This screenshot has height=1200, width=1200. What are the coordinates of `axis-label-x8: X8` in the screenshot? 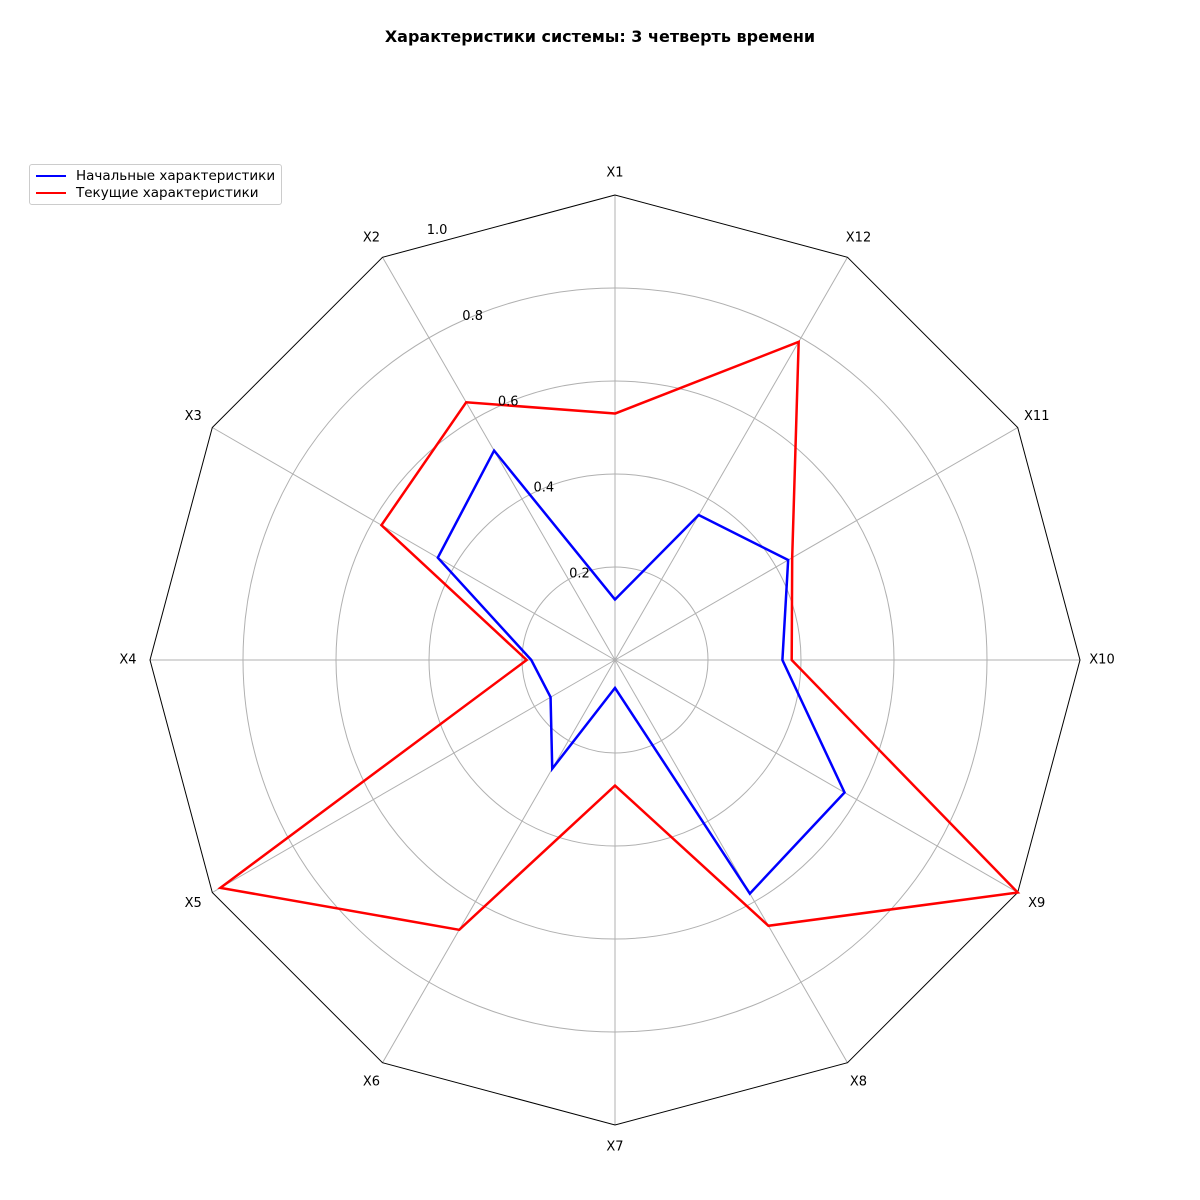 It's located at (858, 1081).